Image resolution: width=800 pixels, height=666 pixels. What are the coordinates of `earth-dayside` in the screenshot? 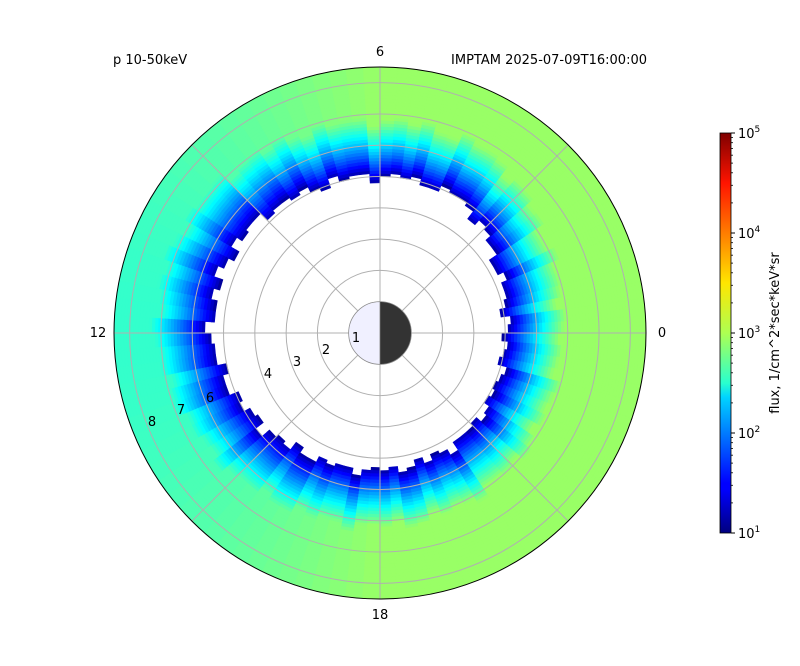 It's located at (364, 333).